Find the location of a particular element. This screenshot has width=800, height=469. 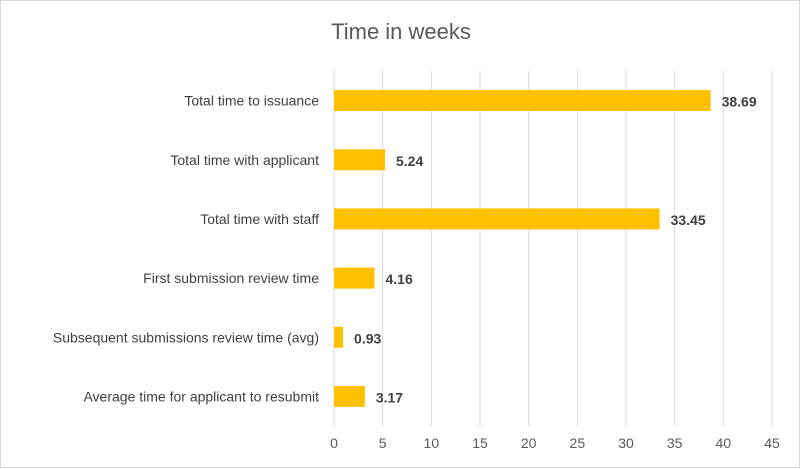

category-label: Subsequent submissions review time (avg) is located at coordinates (186, 337).